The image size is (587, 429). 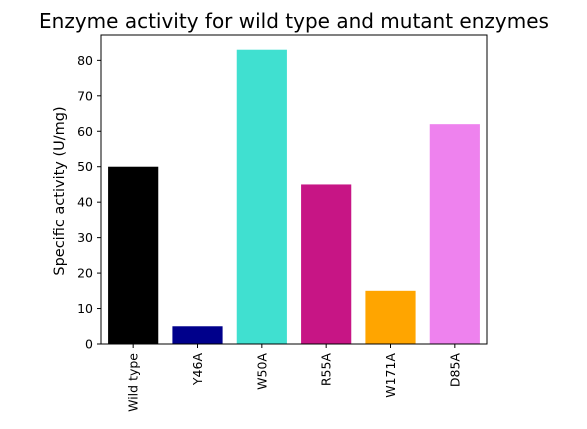 I want to click on y-tick-label-6: 60, so click(x=85, y=131).